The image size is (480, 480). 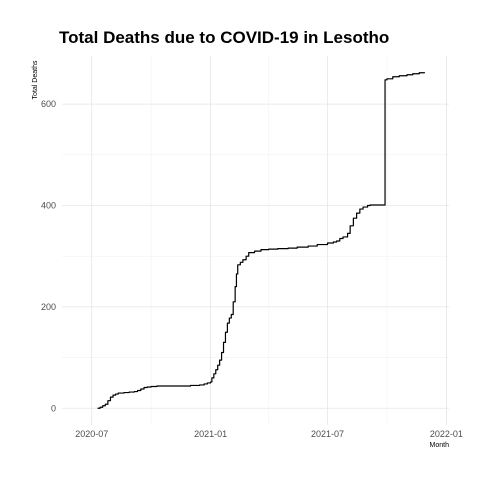 I want to click on x-tick-label: 2022-01, so click(x=446, y=434).